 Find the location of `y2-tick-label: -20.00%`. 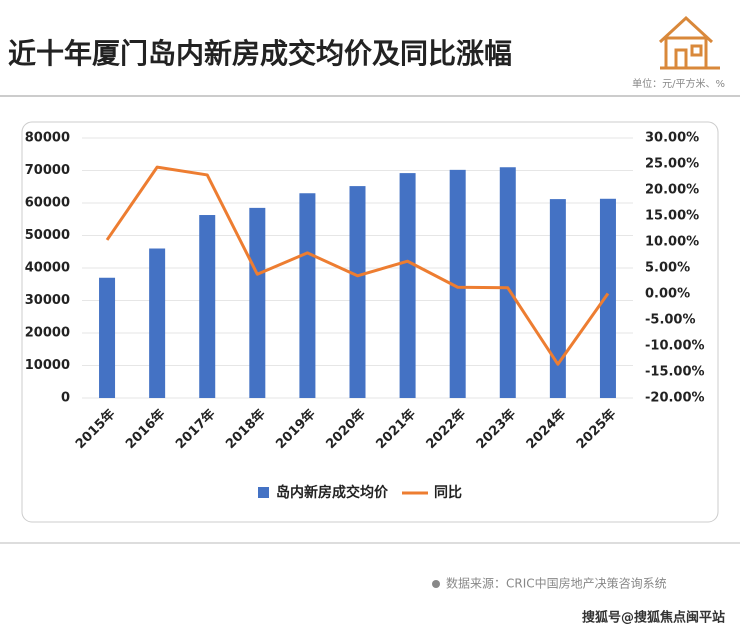

y2-tick-label: -20.00% is located at coordinates (675, 398).